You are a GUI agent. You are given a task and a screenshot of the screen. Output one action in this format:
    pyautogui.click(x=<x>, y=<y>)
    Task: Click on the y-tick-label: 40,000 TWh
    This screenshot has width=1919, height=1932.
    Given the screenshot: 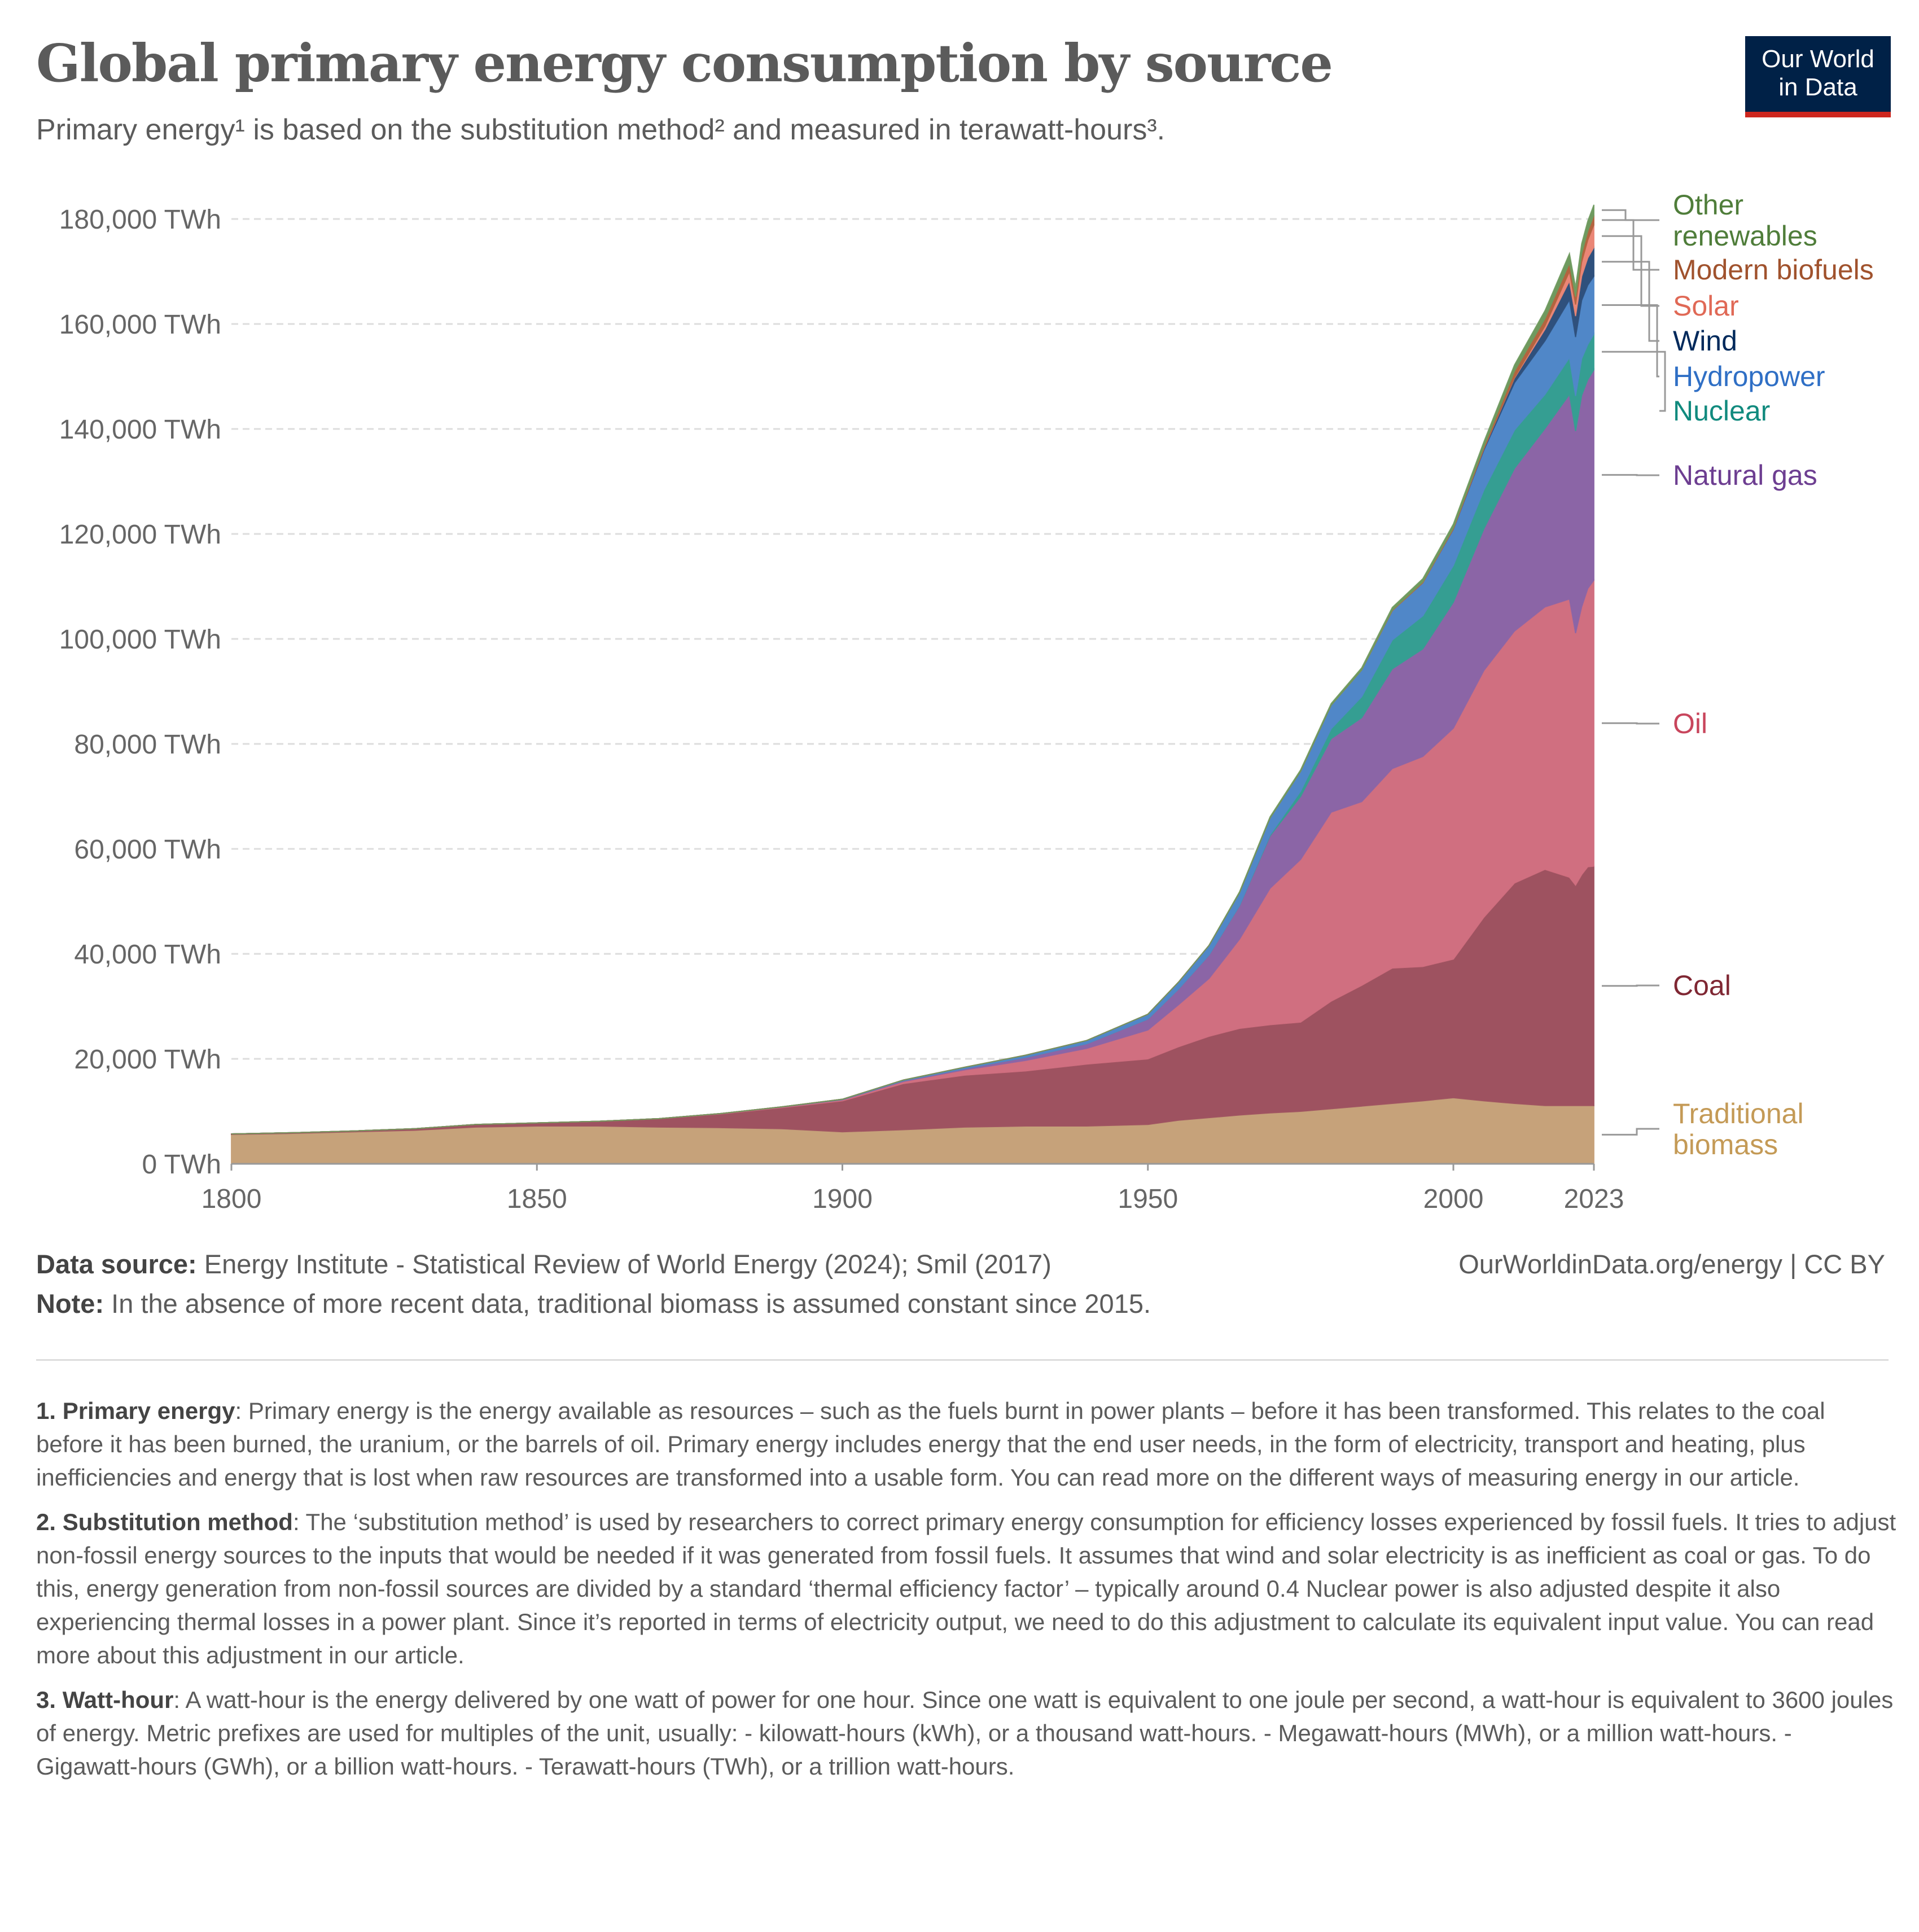 What is the action you would take?
    pyautogui.click(x=148, y=955)
    